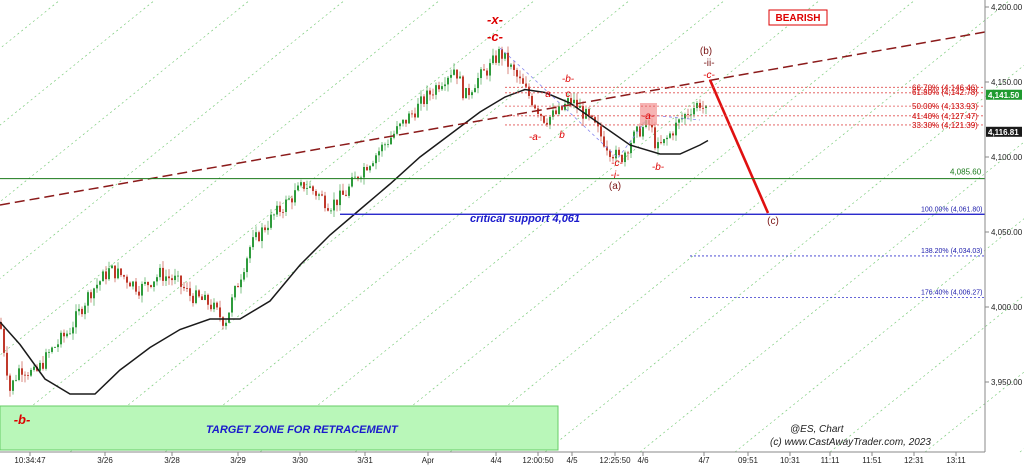 The image size is (1024, 468). What do you see at coordinates (945, 106) in the screenshot?
I see `fib-retracement-label: 50.00% (4,133.93)` at bounding box center [945, 106].